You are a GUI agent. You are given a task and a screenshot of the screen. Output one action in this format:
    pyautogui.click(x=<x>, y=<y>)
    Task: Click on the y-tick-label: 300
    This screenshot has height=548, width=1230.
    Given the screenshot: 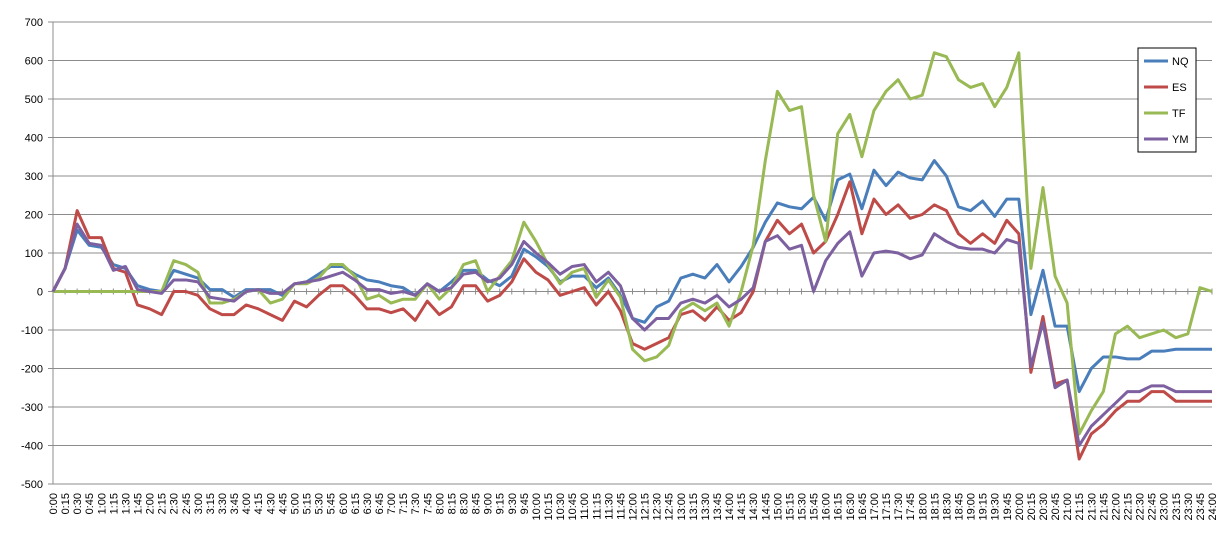 What is the action you would take?
    pyautogui.click(x=34, y=177)
    